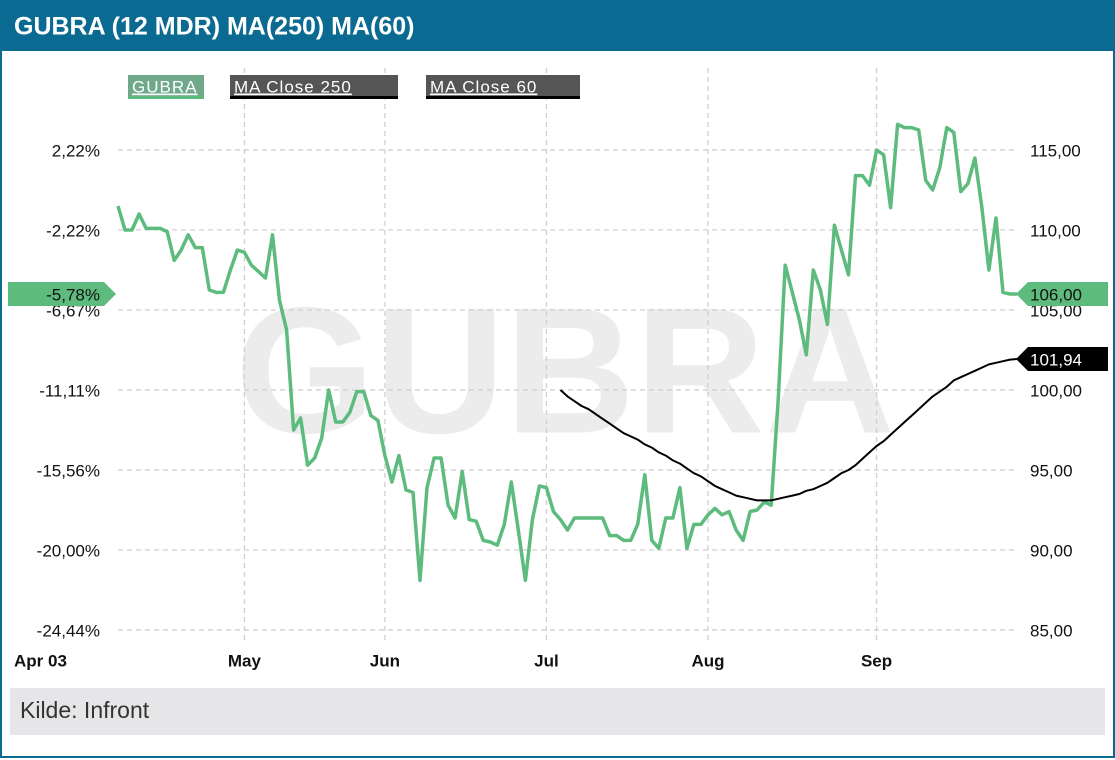  Describe the element at coordinates (1055, 150) in the screenshot. I see `y2-tick-label: 115,00` at that location.